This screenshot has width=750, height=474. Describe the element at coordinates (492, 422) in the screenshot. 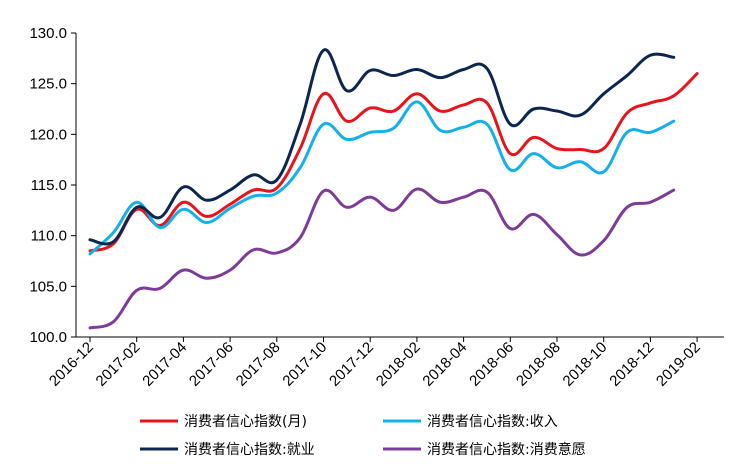

I see `legend-label: 消费者信心指数:收入` at that location.